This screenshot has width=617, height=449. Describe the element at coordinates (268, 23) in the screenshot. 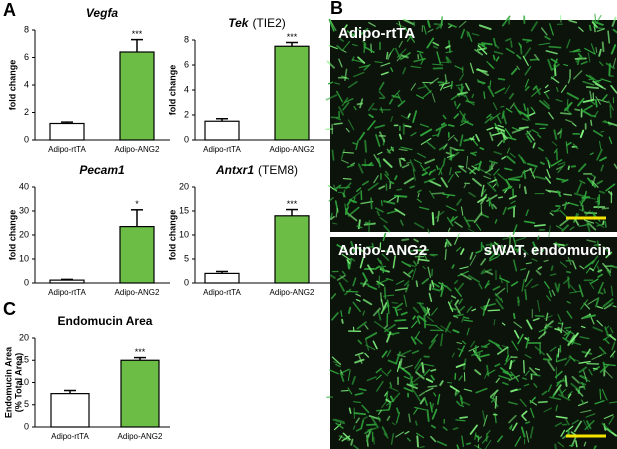

I see `chart-title-suffix: (TIE2)` at that location.